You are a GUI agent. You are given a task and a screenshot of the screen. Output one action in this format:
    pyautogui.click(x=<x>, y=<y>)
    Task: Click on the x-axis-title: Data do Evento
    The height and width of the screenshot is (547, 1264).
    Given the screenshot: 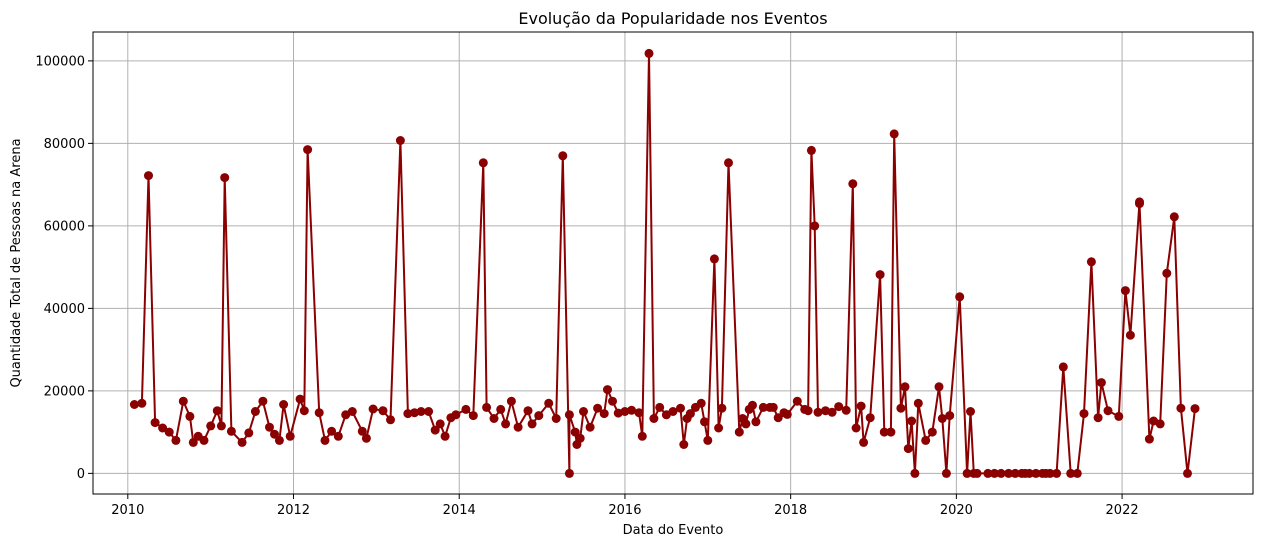 What is the action you would take?
    pyautogui.click(x=673, y=530)
    